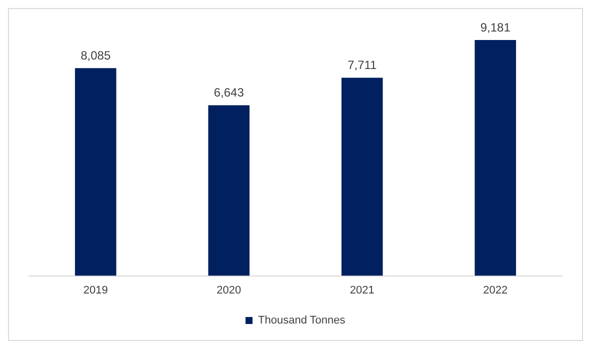  Describe the element at coordinates (95, 290) in the screenshot. I see `x-tick-label: 2019` at that location.